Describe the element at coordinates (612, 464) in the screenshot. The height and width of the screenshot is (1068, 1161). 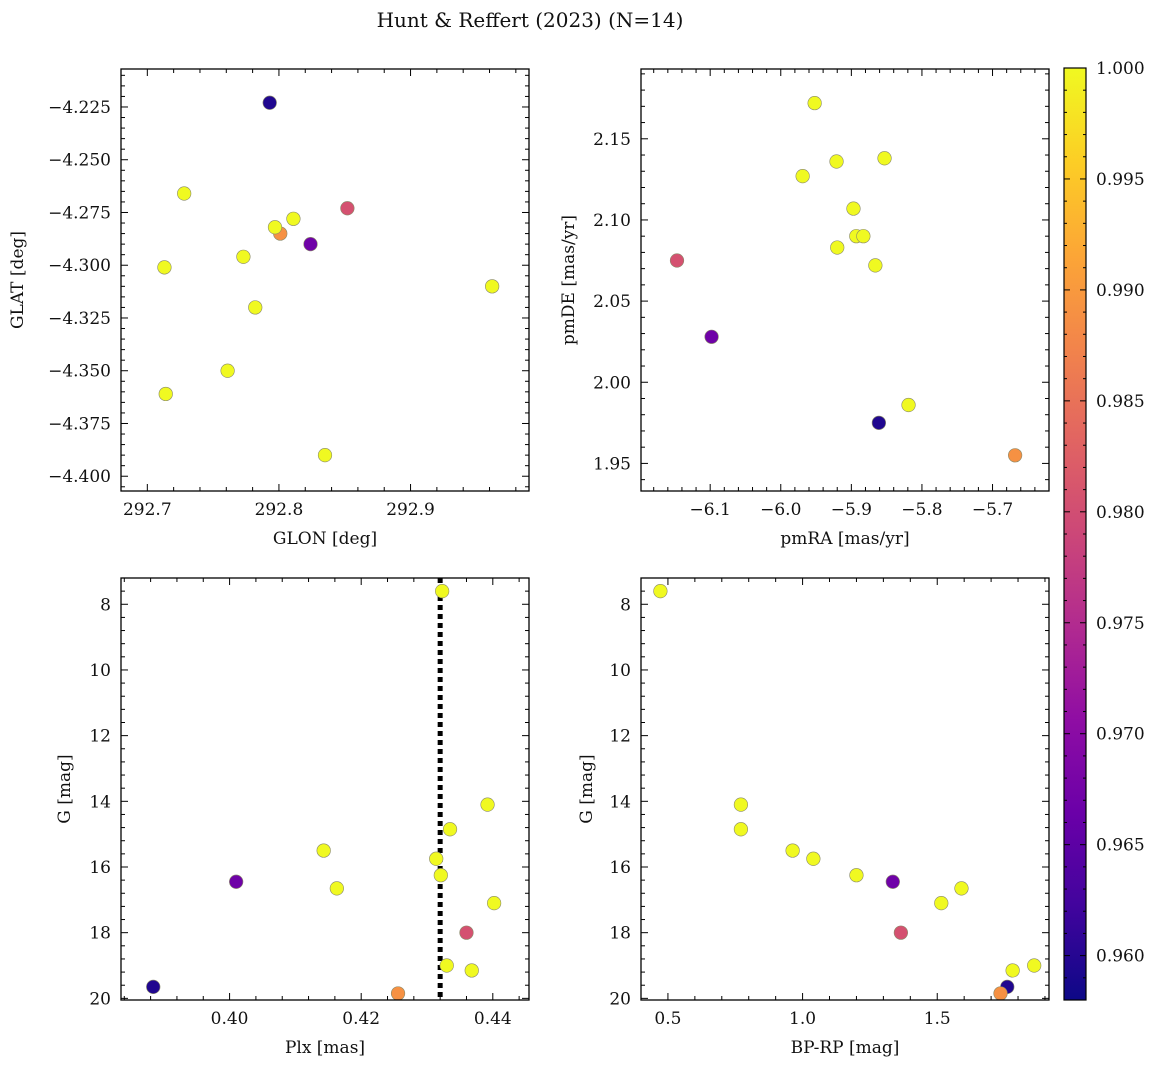
I see `y-tick-label: 1.95` at that location.